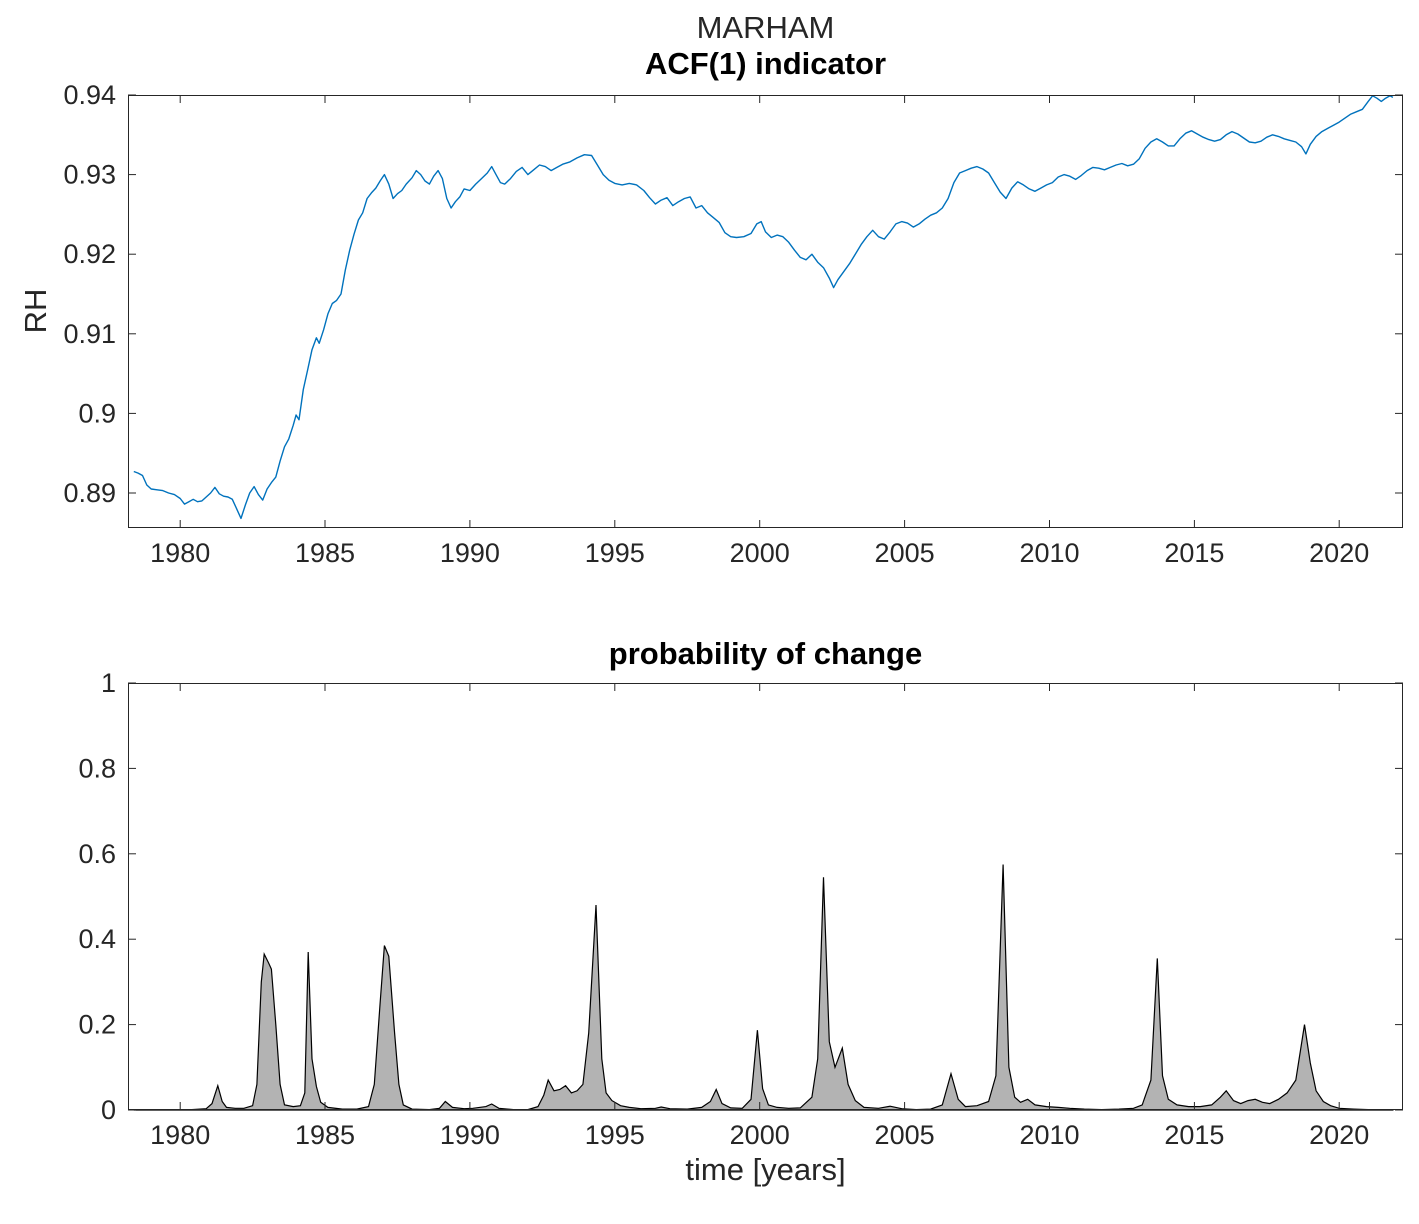 The height and width of the screenshot is (1224, 1419). I want to click on y-tick-label: 0.92, so click(89, 254).